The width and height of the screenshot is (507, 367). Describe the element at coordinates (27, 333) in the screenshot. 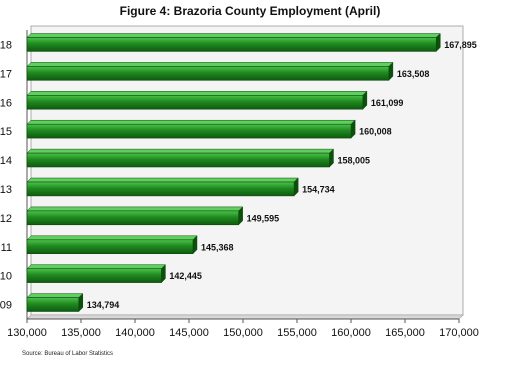

I see `x-tick-label: 130,000` at that location.